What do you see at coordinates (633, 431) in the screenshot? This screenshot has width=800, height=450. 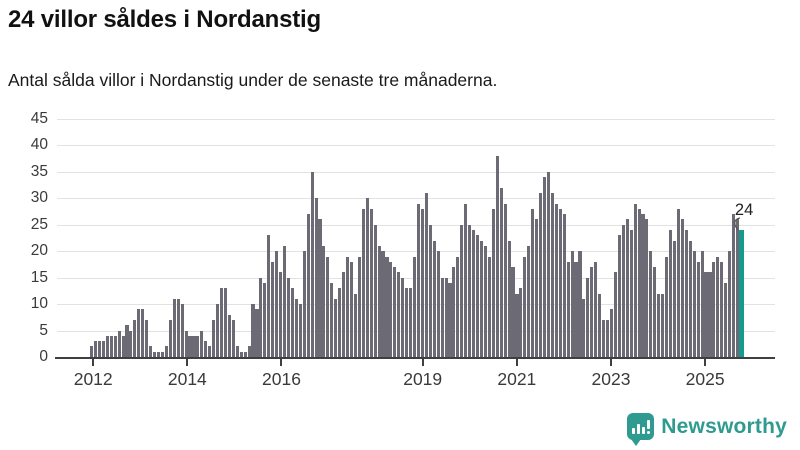 I see `logo-bar-small` at bounding box center [633, 431].